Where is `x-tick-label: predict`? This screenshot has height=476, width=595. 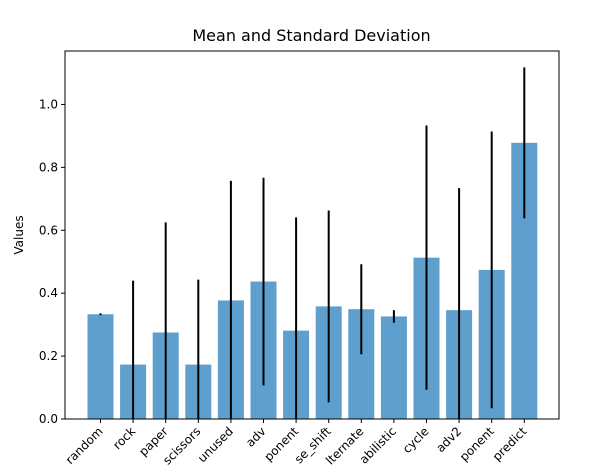
x-tick-label: predict is located at coordinates (510, 444).